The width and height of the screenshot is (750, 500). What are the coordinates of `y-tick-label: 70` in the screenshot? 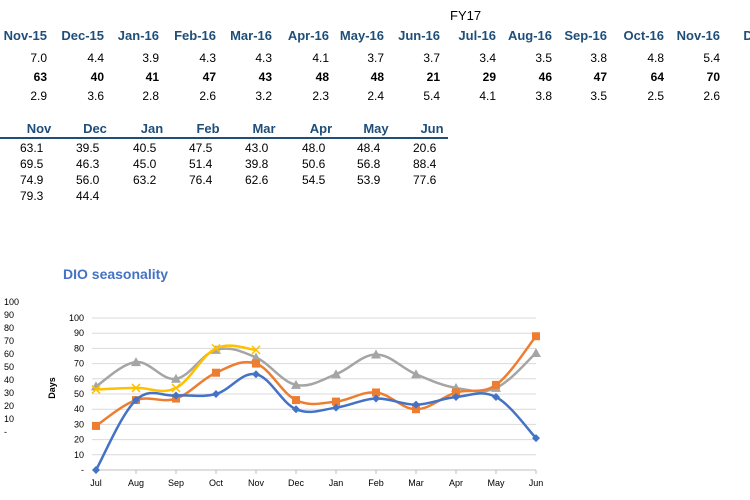 It's located at (79, 364).